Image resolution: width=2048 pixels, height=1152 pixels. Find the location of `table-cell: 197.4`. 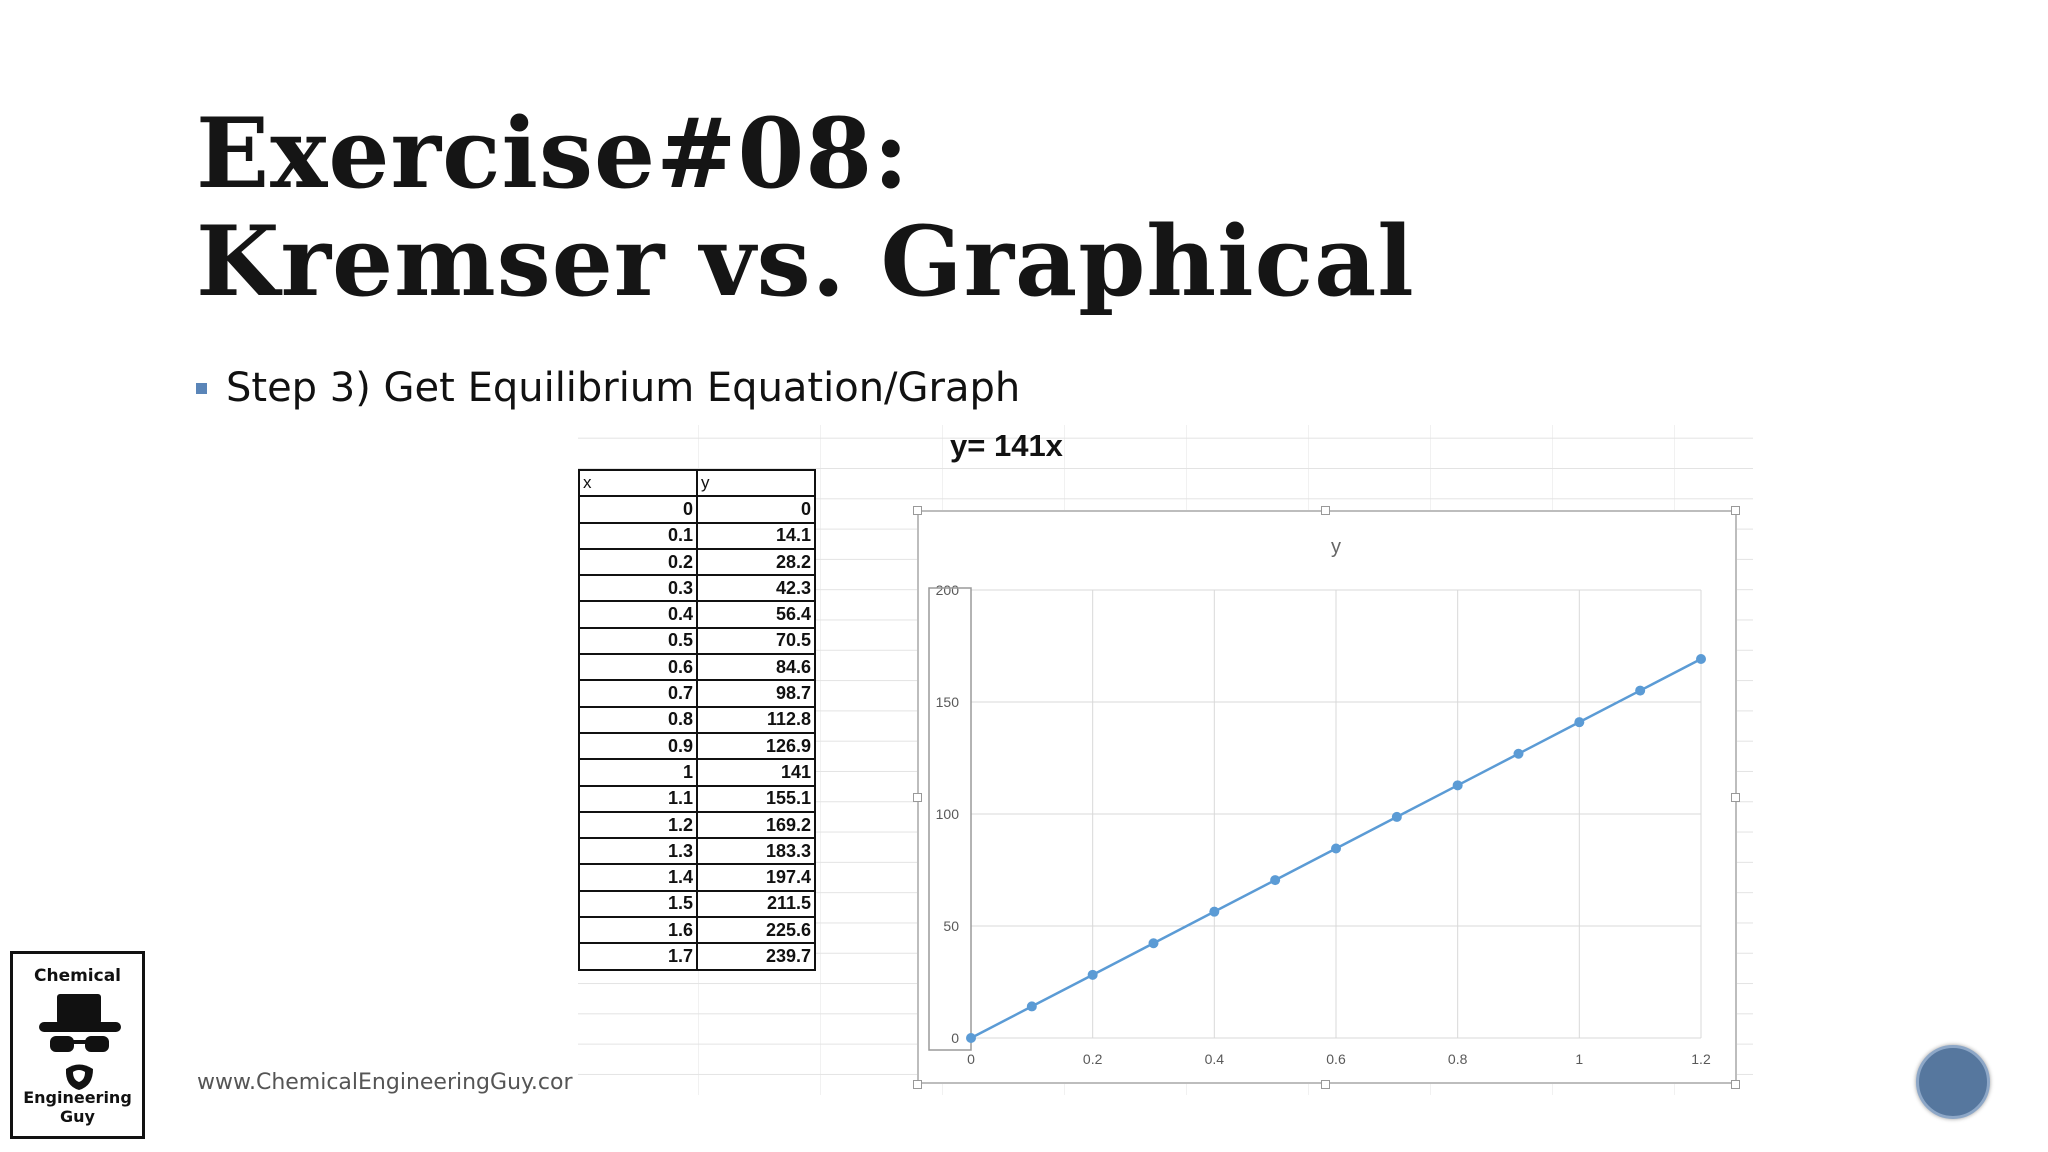

table-cell: 197.4 is located at coordinates (756, 877).